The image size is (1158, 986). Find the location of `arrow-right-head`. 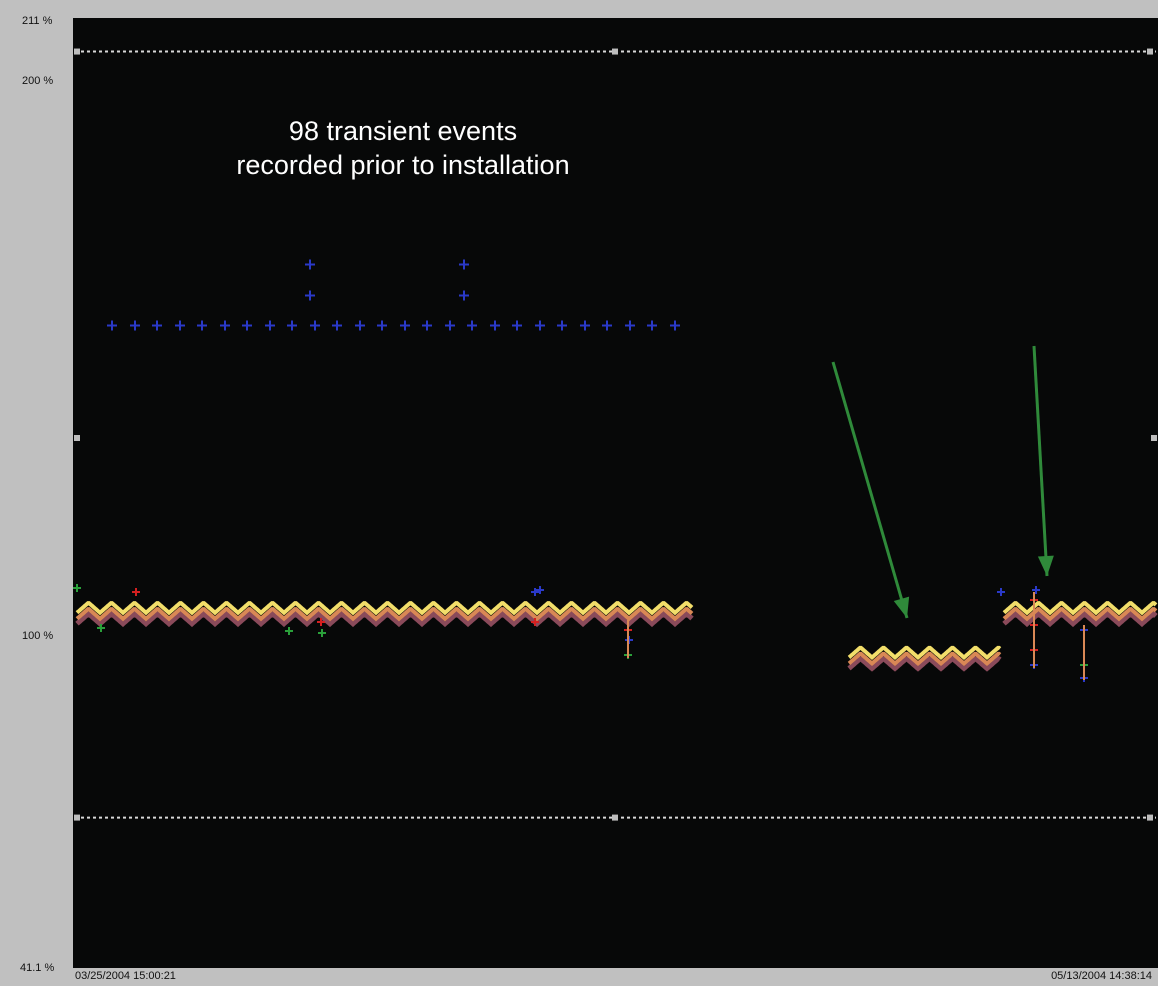

arrow-right-head is located at coordinates (1045, 565).